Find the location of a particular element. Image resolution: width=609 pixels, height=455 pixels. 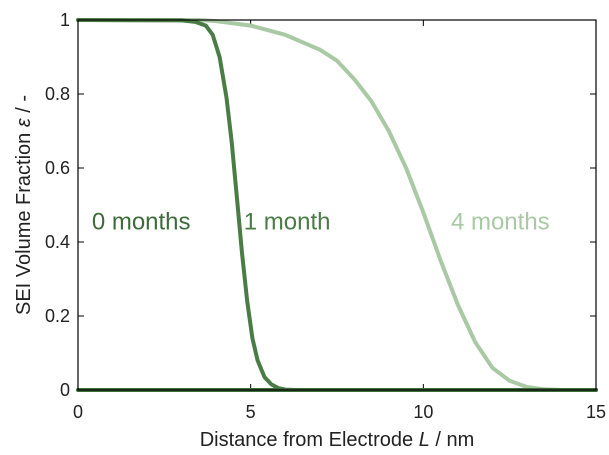

series-label-1-month: 1 month is located at coordinates (287, 222).